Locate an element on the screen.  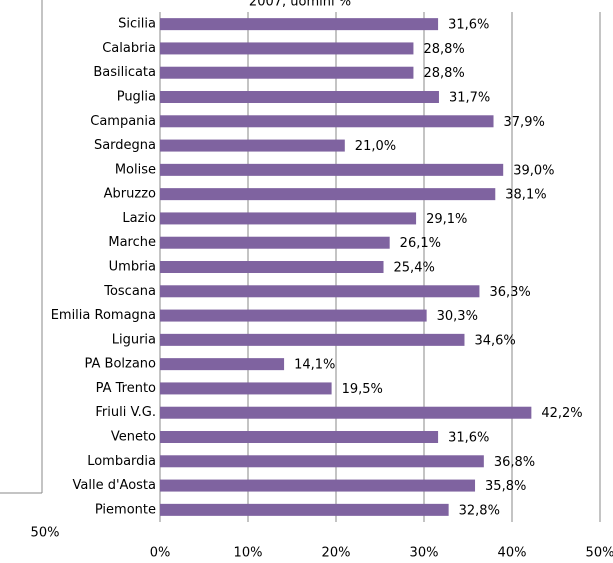
x-tick-label: 0% is located at coordinates (160, 553).